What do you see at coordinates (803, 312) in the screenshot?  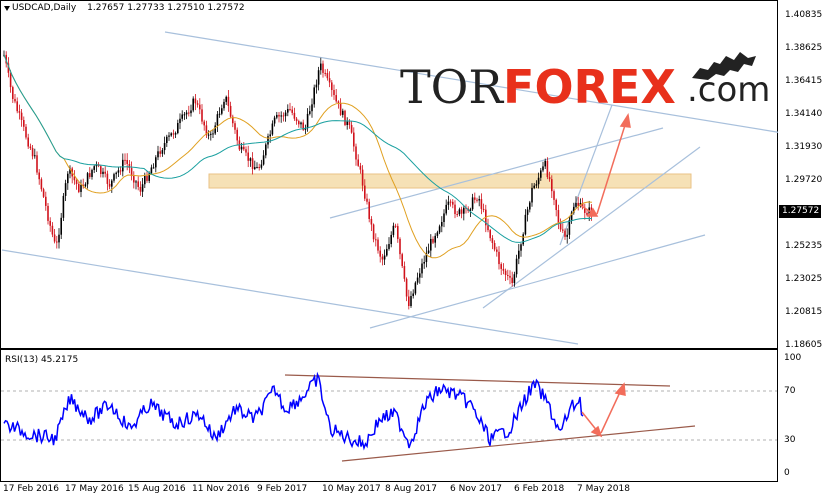 I see `price-axis-label: 1.20815` at bounding box center [803, 312].